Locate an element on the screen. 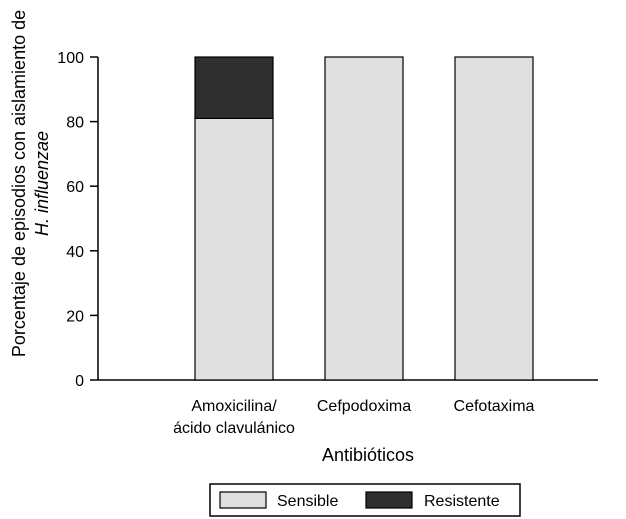  legend: Sensible Resistente is located at coordinates (365, 500).